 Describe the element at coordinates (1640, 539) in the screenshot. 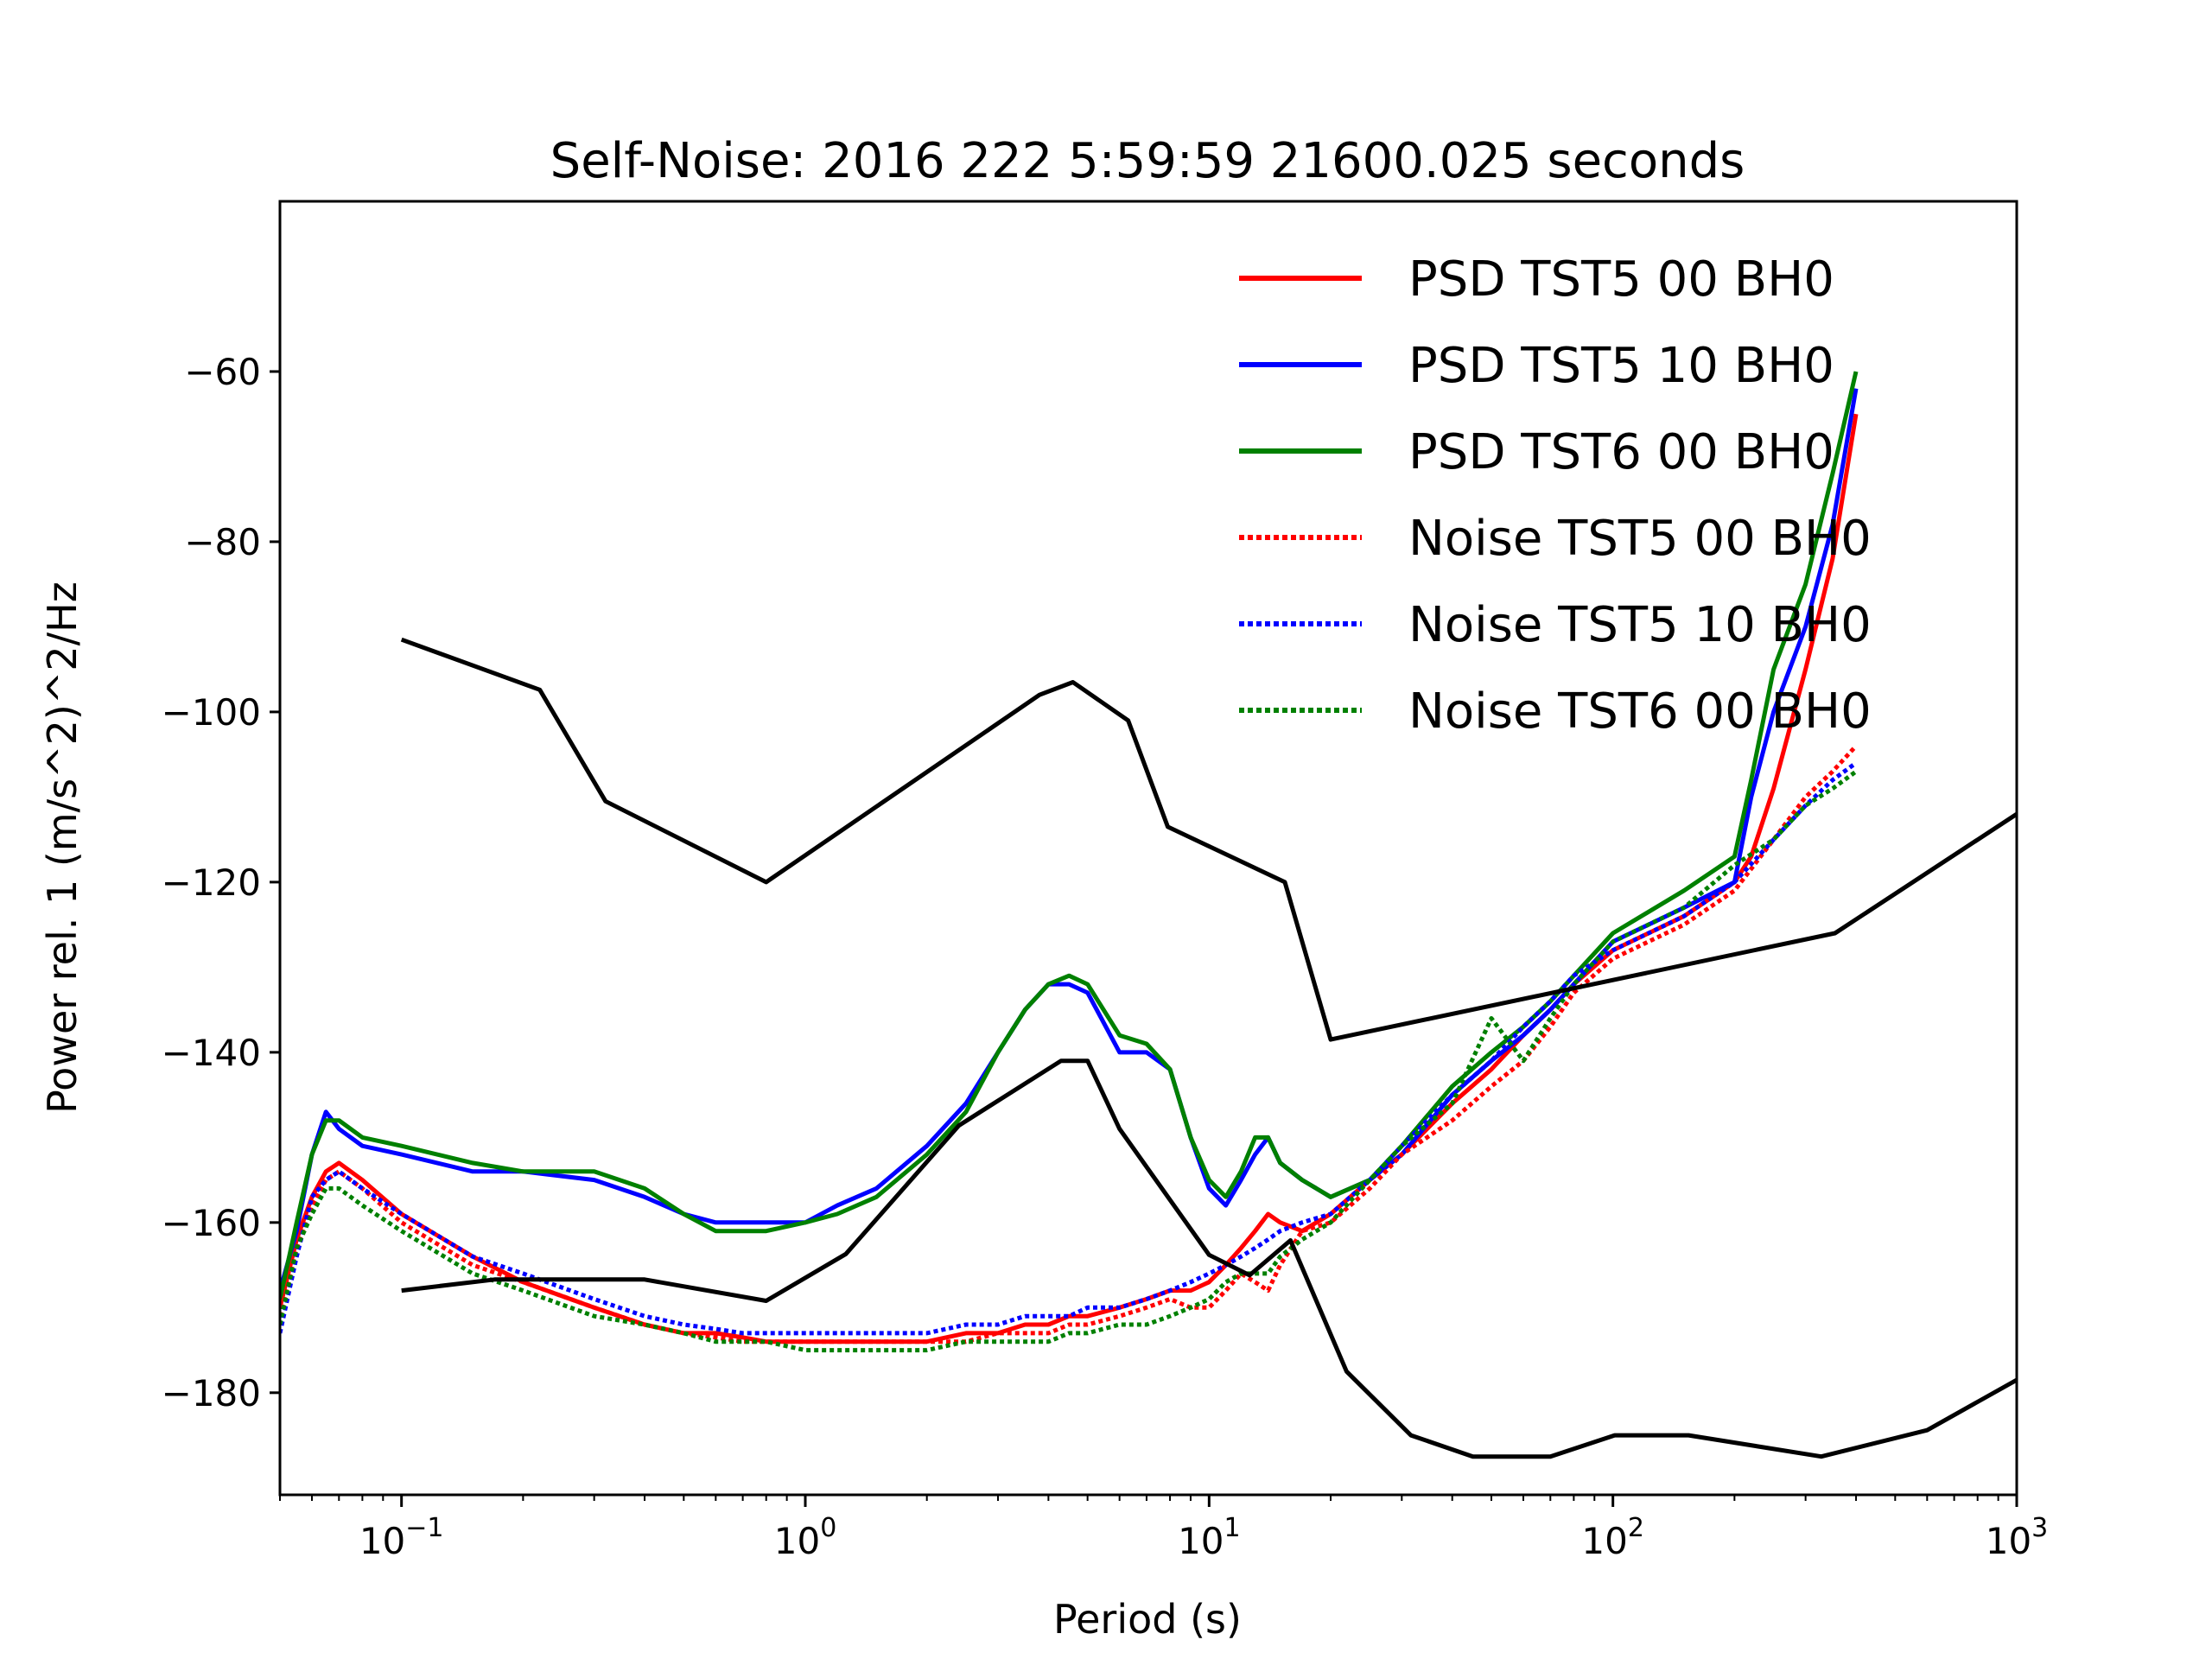

I see `legend-label: Noise TST5 00 BH0` at that location.